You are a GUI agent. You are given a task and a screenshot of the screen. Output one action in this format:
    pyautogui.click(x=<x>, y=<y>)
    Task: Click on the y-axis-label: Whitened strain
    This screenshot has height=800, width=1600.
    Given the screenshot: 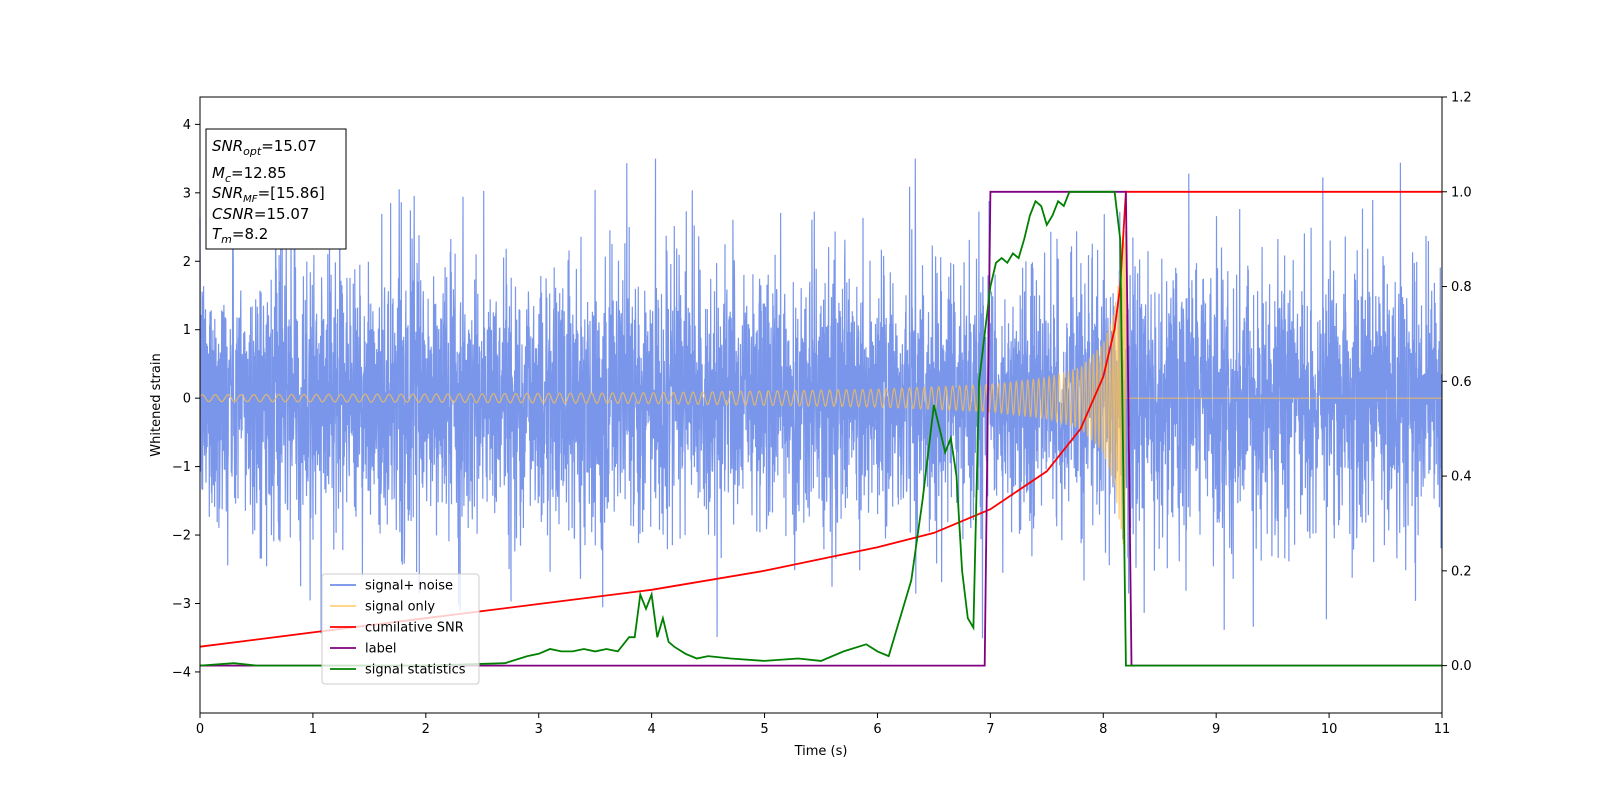 What is the action you would take?
    pyautogui.click(x=156, y=404)
    